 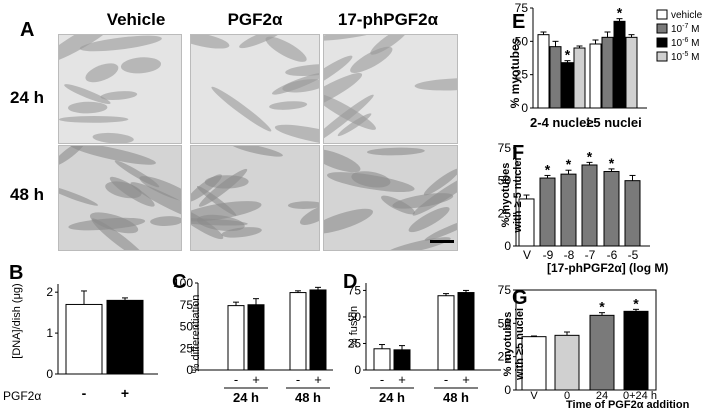 What do you see at coordinates (524, 108) in the screenshot?
I see `chart-E-ytick-label: 0` at bounding box center [524, 108].